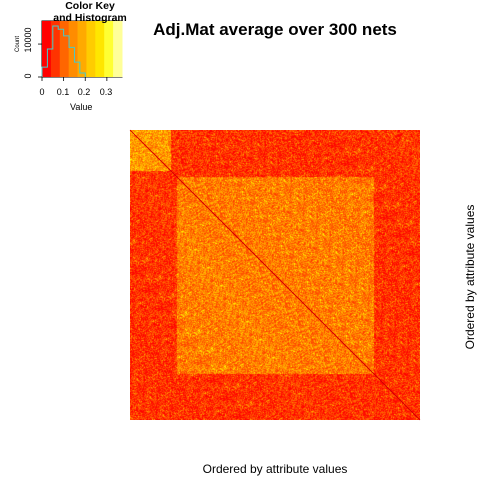  Describe the element at coordinates (81, 107) in the screenshot. I see `color-key-x-label: Value` at that location.